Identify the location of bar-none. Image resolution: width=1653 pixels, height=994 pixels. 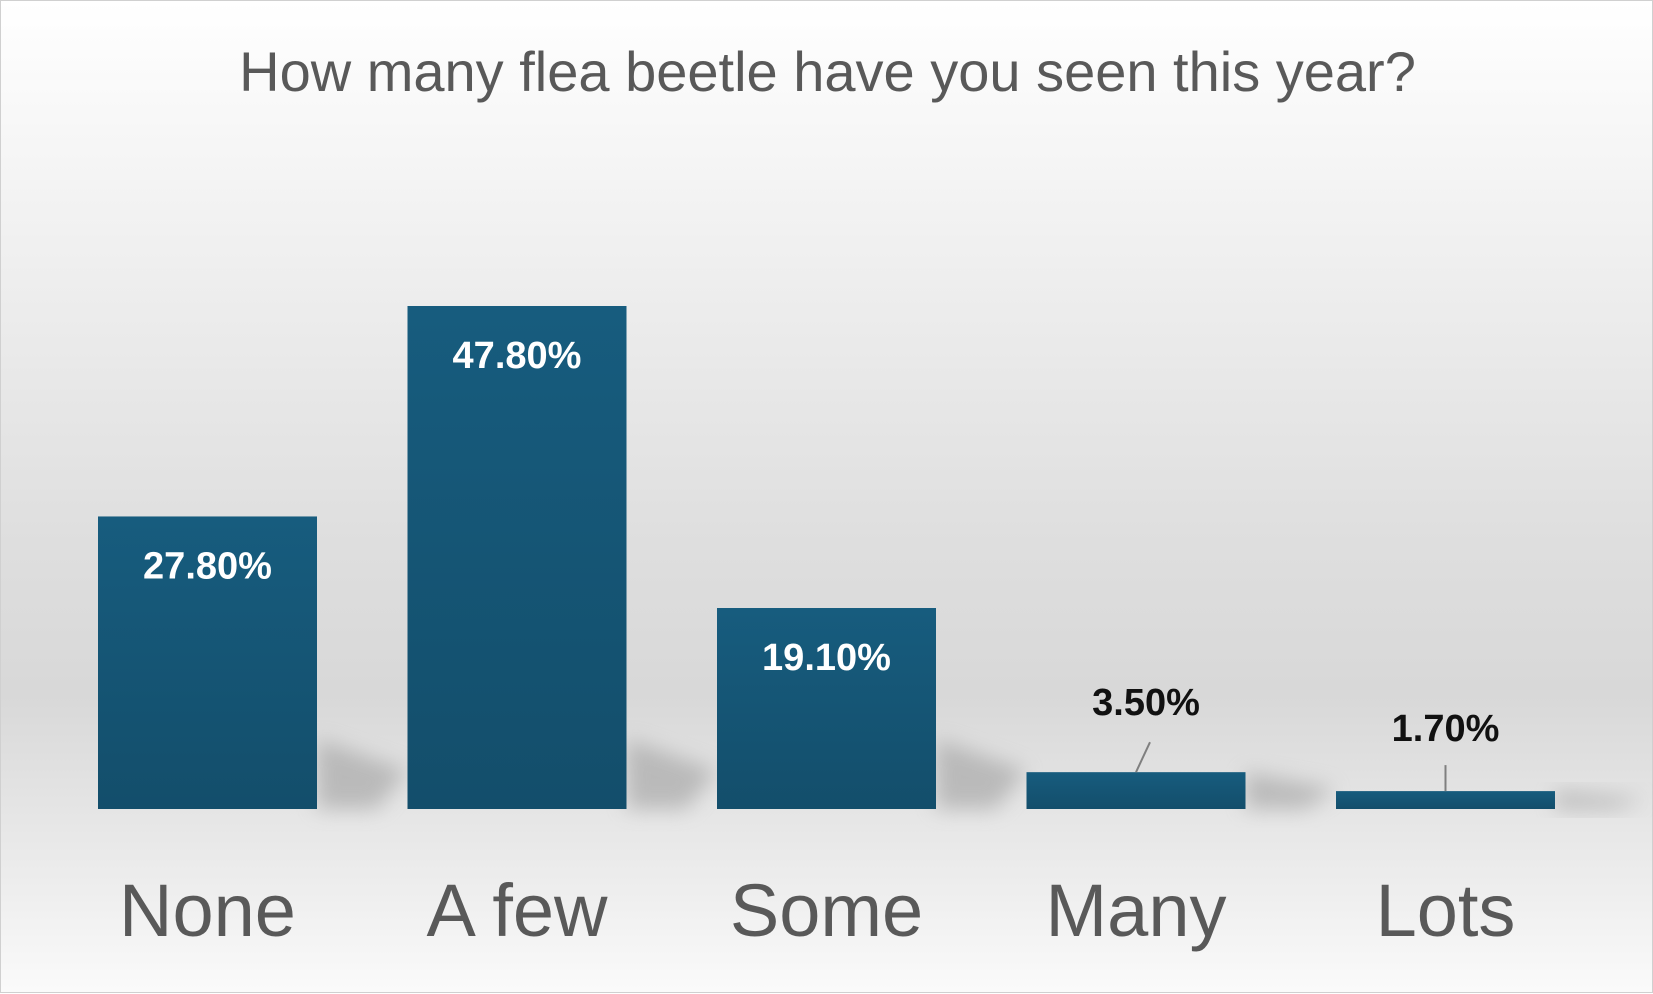
(207, 662).